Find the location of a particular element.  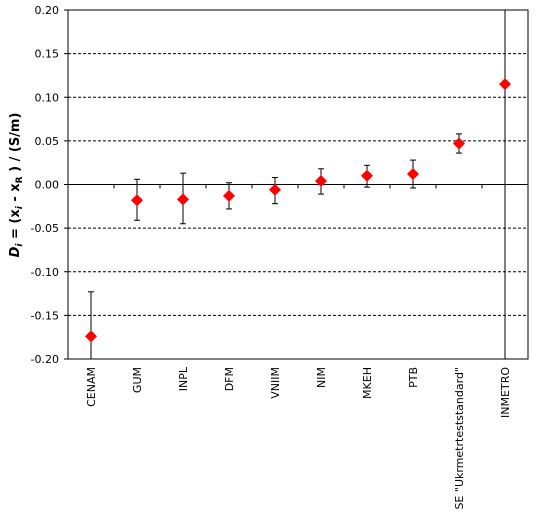

y-tick-label: -0.10 is located at coordinates (45, 272).